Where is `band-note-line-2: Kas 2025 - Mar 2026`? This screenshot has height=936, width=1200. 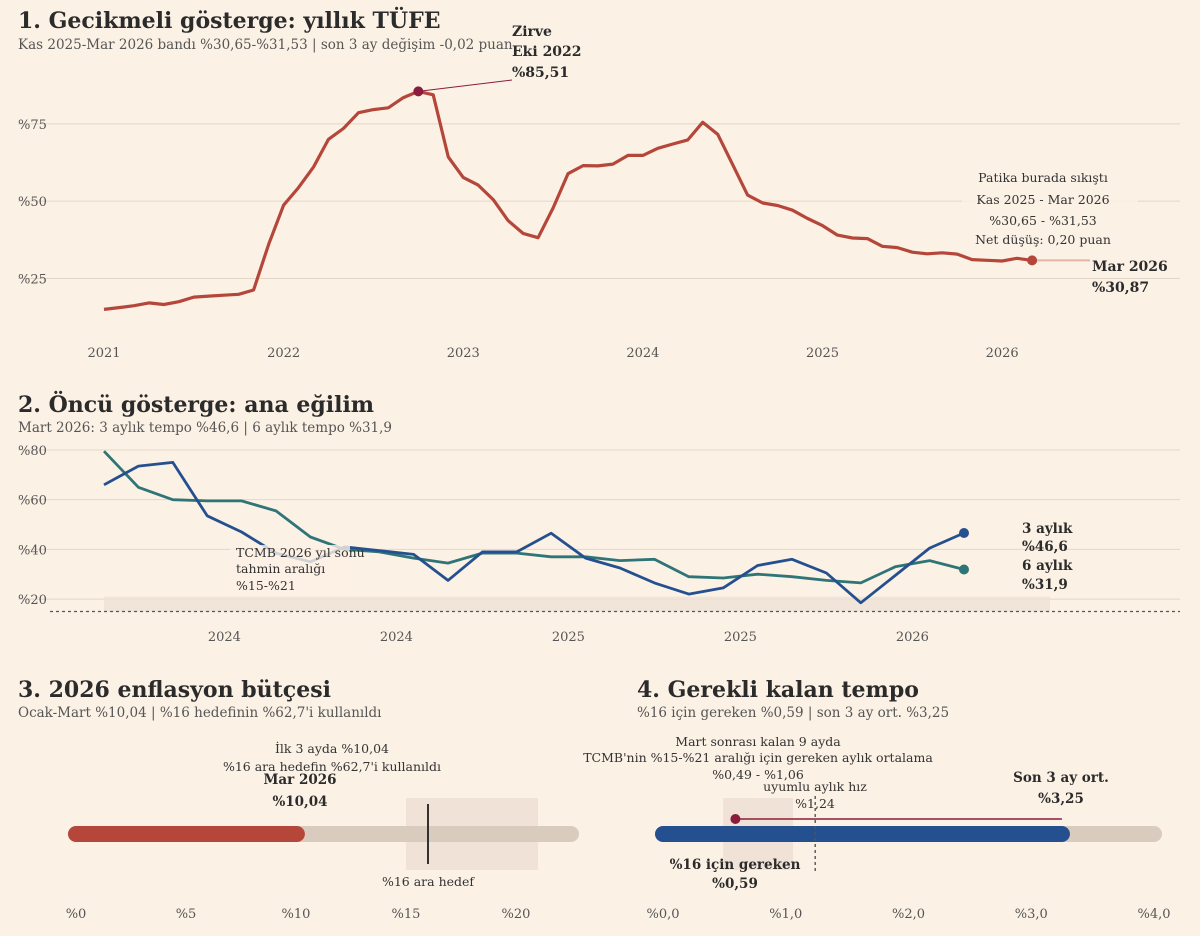
band-note-line-2: Kas 2025 - Mar 2026 is located at coordinates (1042, 199).